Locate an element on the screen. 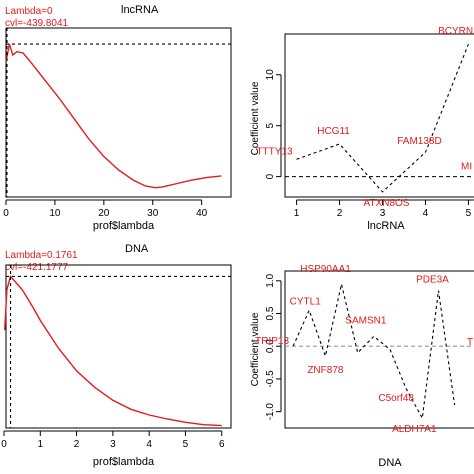 The width and height of the screenshot is (474, 474). x-axis-tick-label: 20 is located at coordinates (104, 213).